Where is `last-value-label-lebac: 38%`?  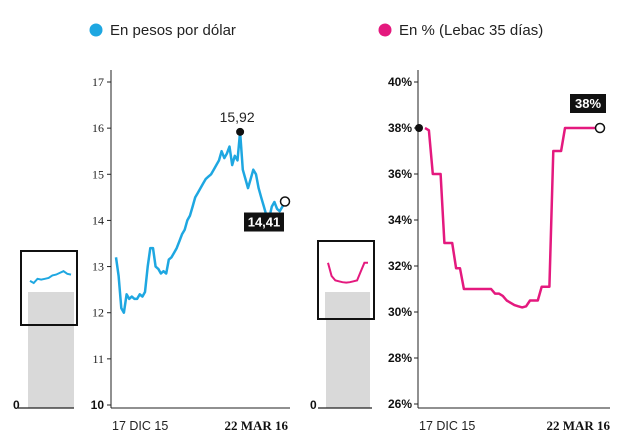
last-value-label-lebac: 38% is located at coordinates (588, 103).